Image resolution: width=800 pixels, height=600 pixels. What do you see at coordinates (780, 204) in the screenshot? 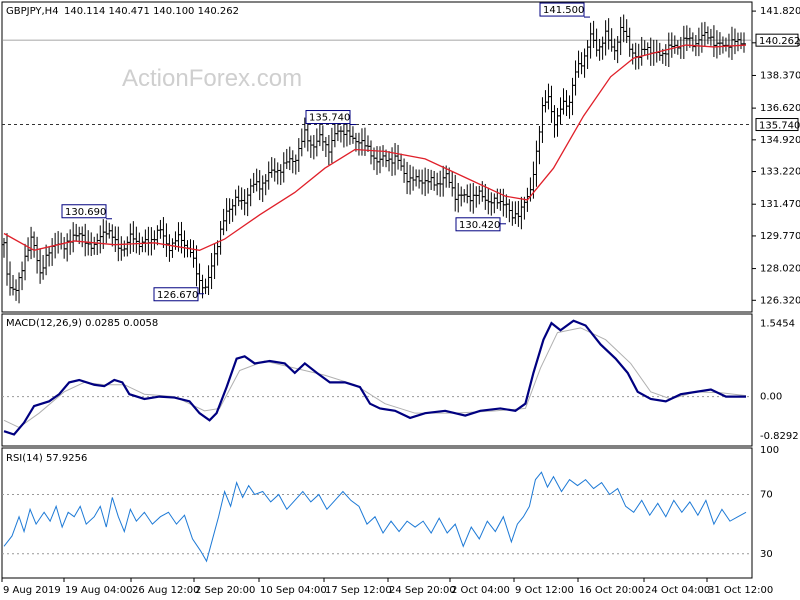
I see `price-tick-label: 131.470` at bounding box center [780, 204].